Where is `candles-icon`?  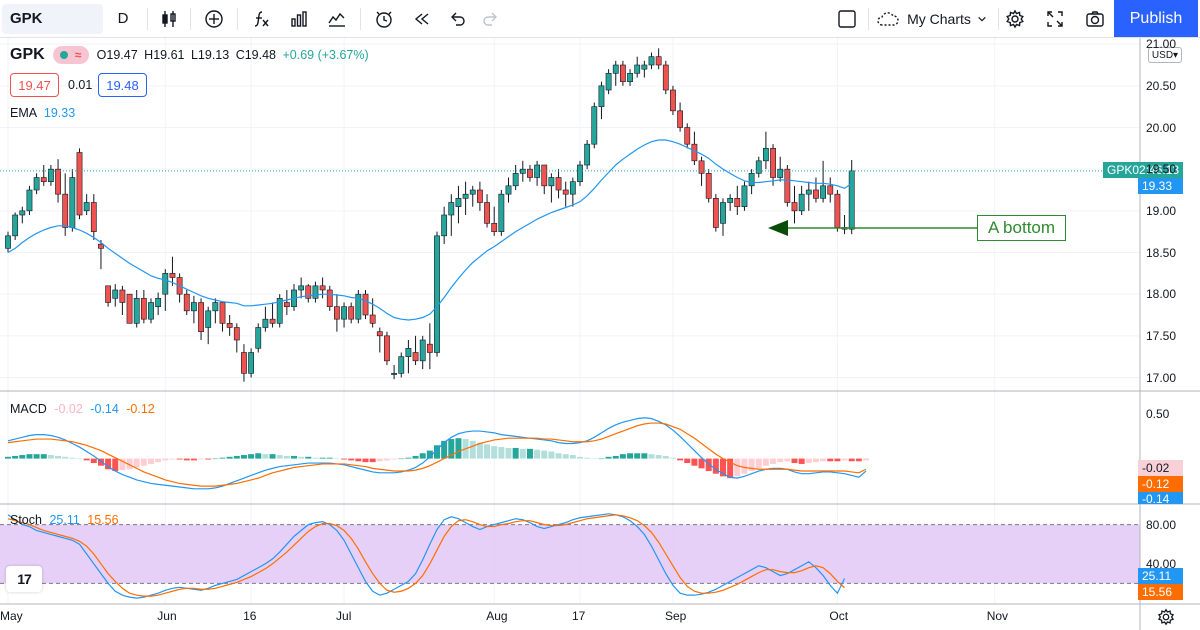
candles-icon is located at coordinates (169, 19).